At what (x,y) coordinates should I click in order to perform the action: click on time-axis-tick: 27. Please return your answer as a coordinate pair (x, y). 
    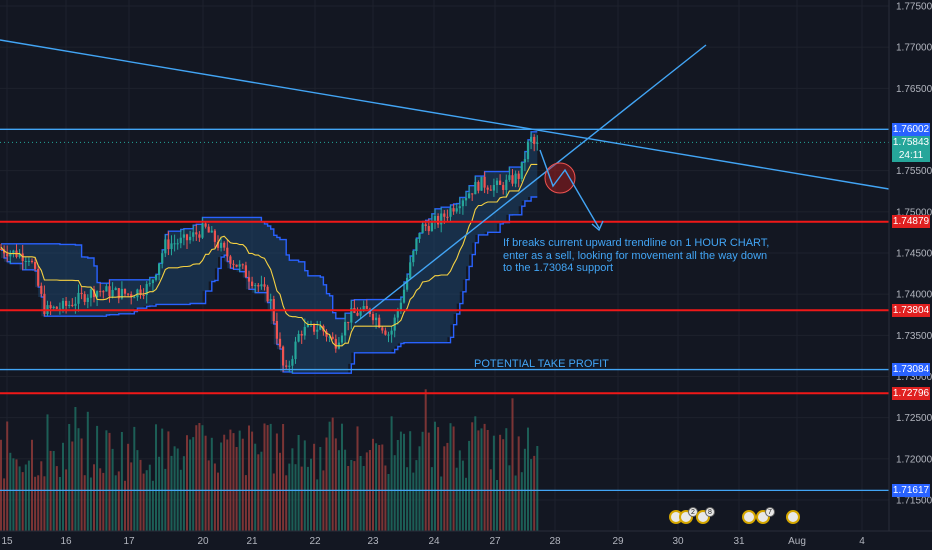
    Looking at the image, I should click on (495, 541).